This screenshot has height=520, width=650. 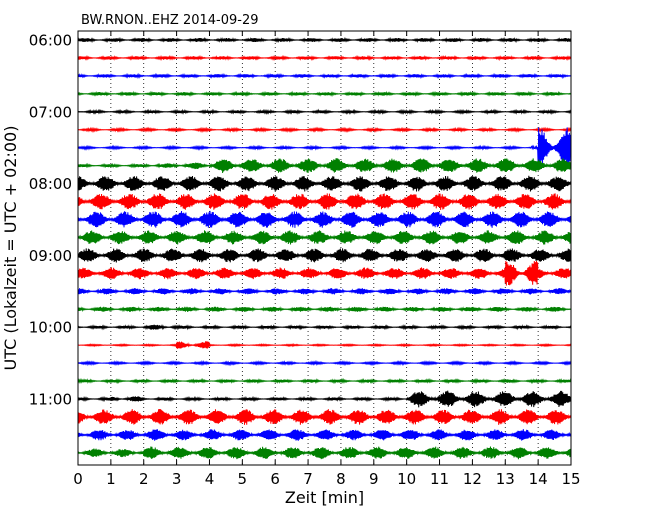 What do you see at coordinates (275, 479) in the screenshot?
I see `x-tick-label: 6` at bounding box center [275, 479].